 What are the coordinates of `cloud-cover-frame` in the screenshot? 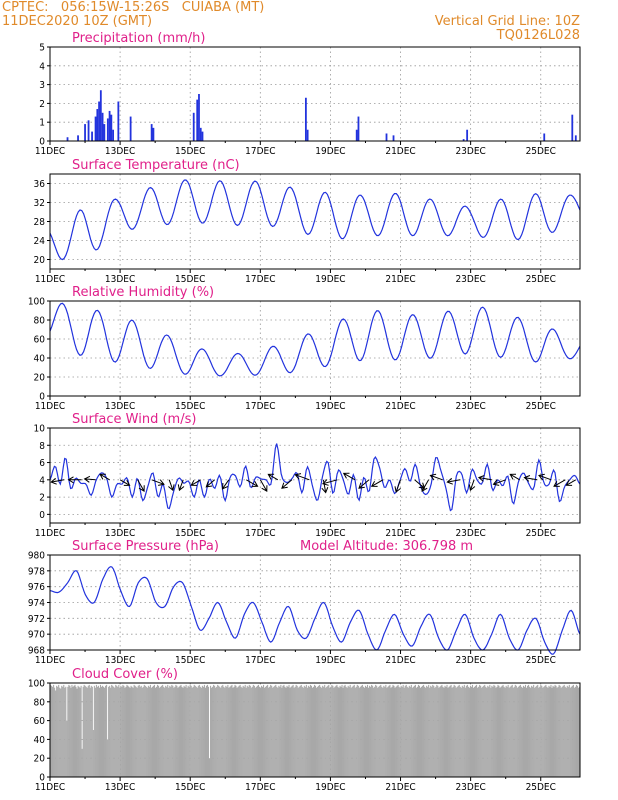 It's located at (315, 730).